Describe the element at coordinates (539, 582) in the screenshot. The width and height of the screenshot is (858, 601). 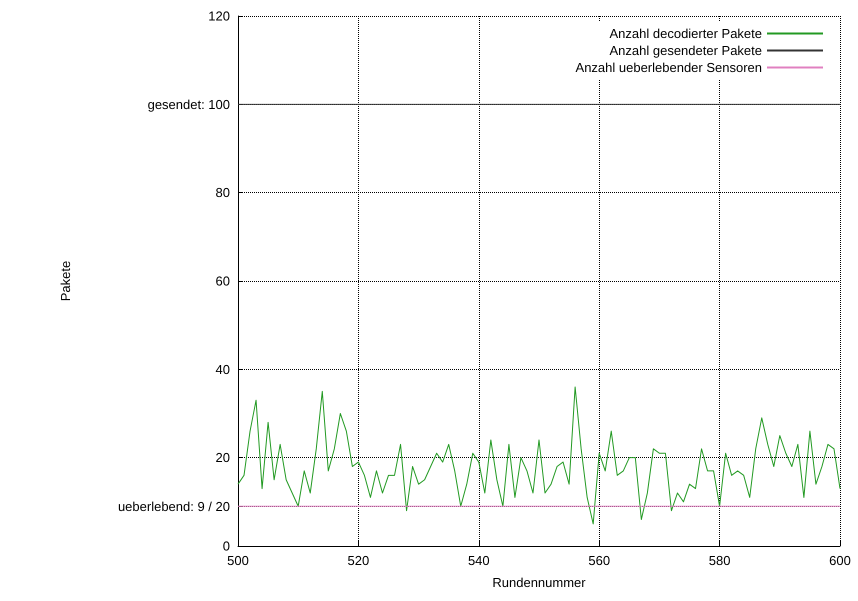
I see `x-axis-title: Rundennummer` at that location.